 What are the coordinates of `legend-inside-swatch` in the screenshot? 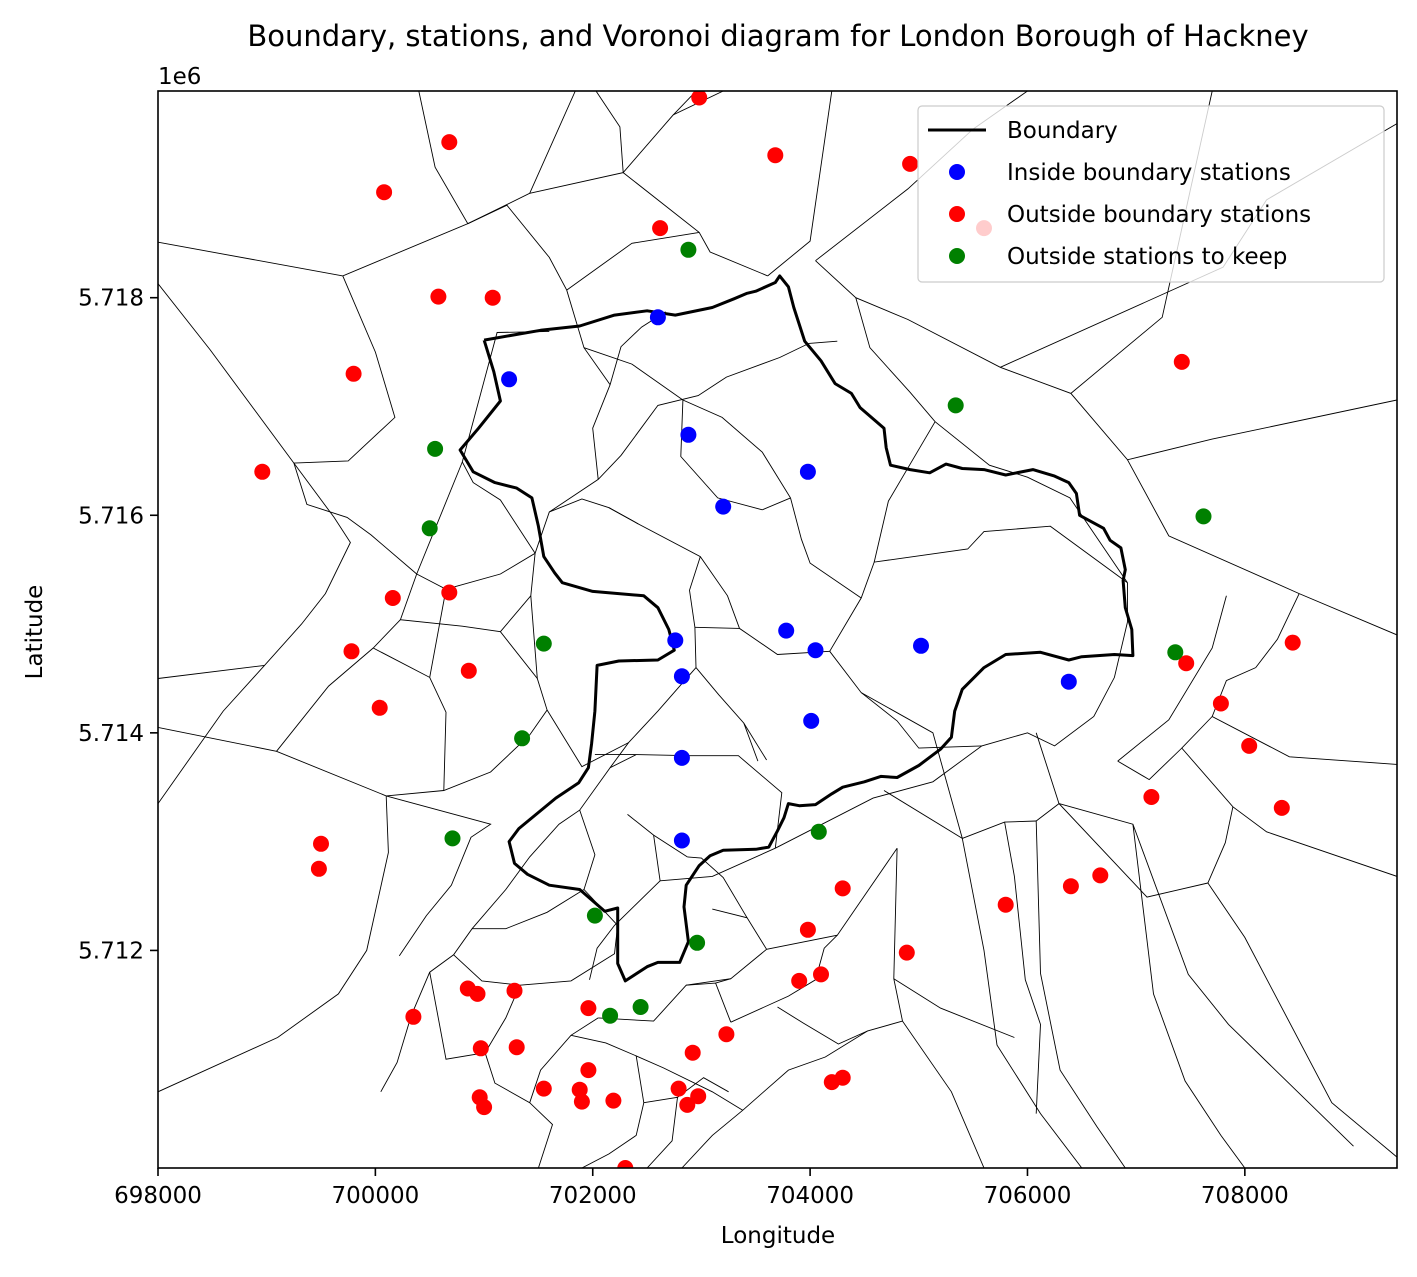 It's located at (957, 172).